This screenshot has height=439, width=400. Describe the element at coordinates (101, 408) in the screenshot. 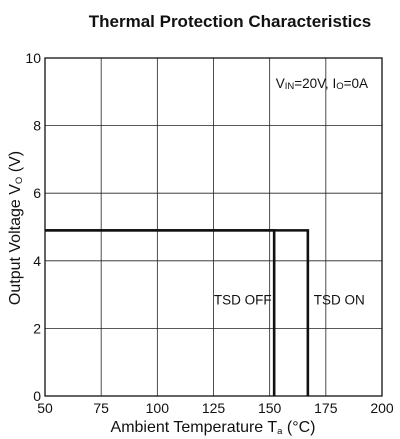

I see `x-tick-label: 75` at that location.